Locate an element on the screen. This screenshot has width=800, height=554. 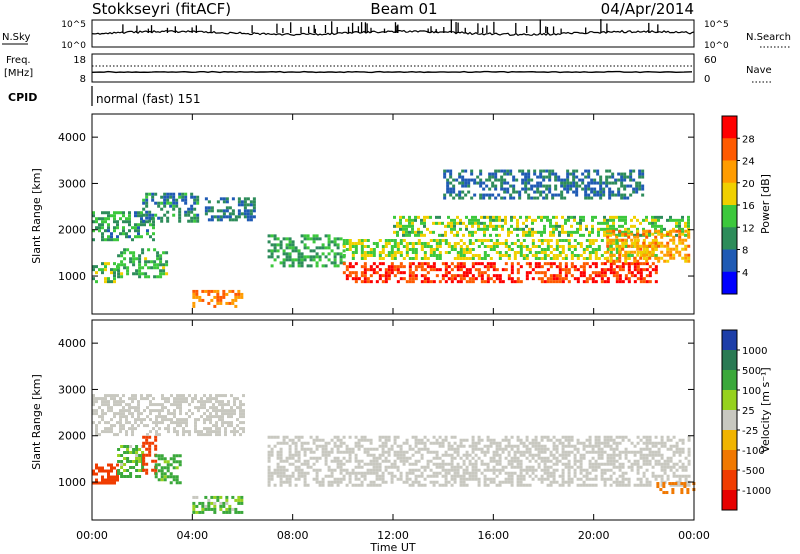
colorbar-tick-label: 1000 is located at coordinates (754, 351).